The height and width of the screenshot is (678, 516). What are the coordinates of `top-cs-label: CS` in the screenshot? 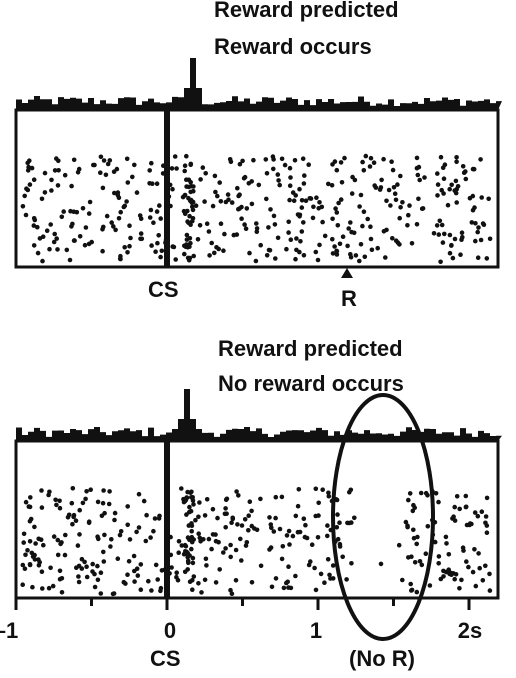 It's located at (163, 289).